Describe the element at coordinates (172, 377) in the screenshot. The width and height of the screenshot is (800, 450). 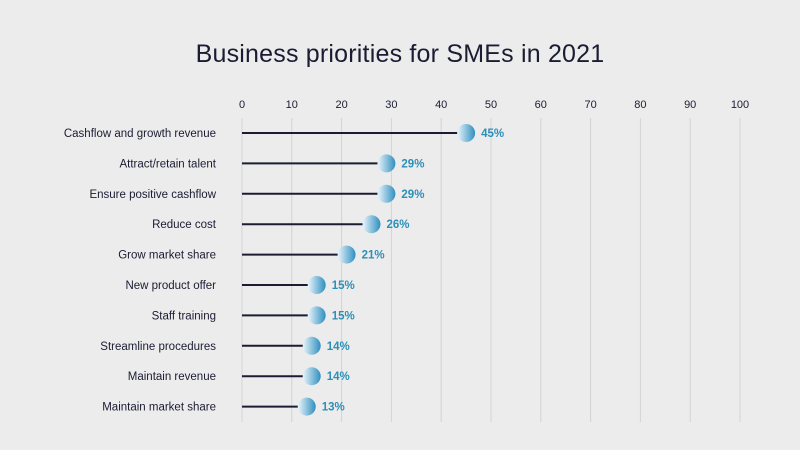
I see `category-label: Maintain revenue` at that location.